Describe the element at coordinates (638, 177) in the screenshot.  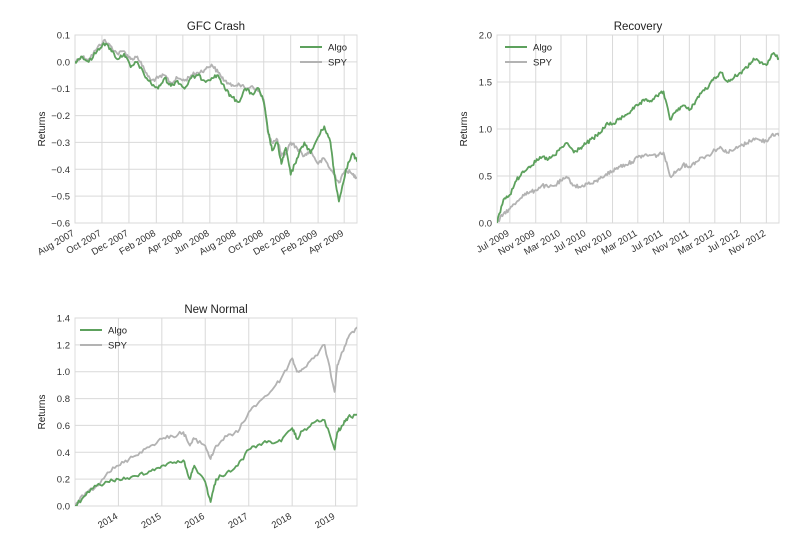
I see `recovery-series-spy-line` at that location.